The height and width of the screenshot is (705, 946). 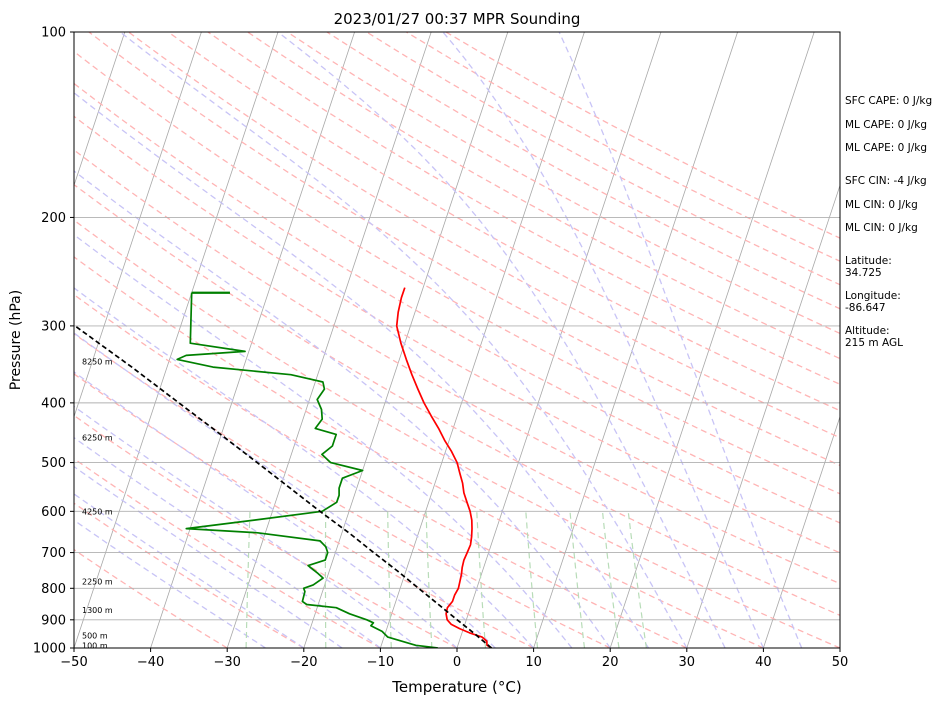 I want to click on y-tick-label: 100, so click(x=53, y=33).